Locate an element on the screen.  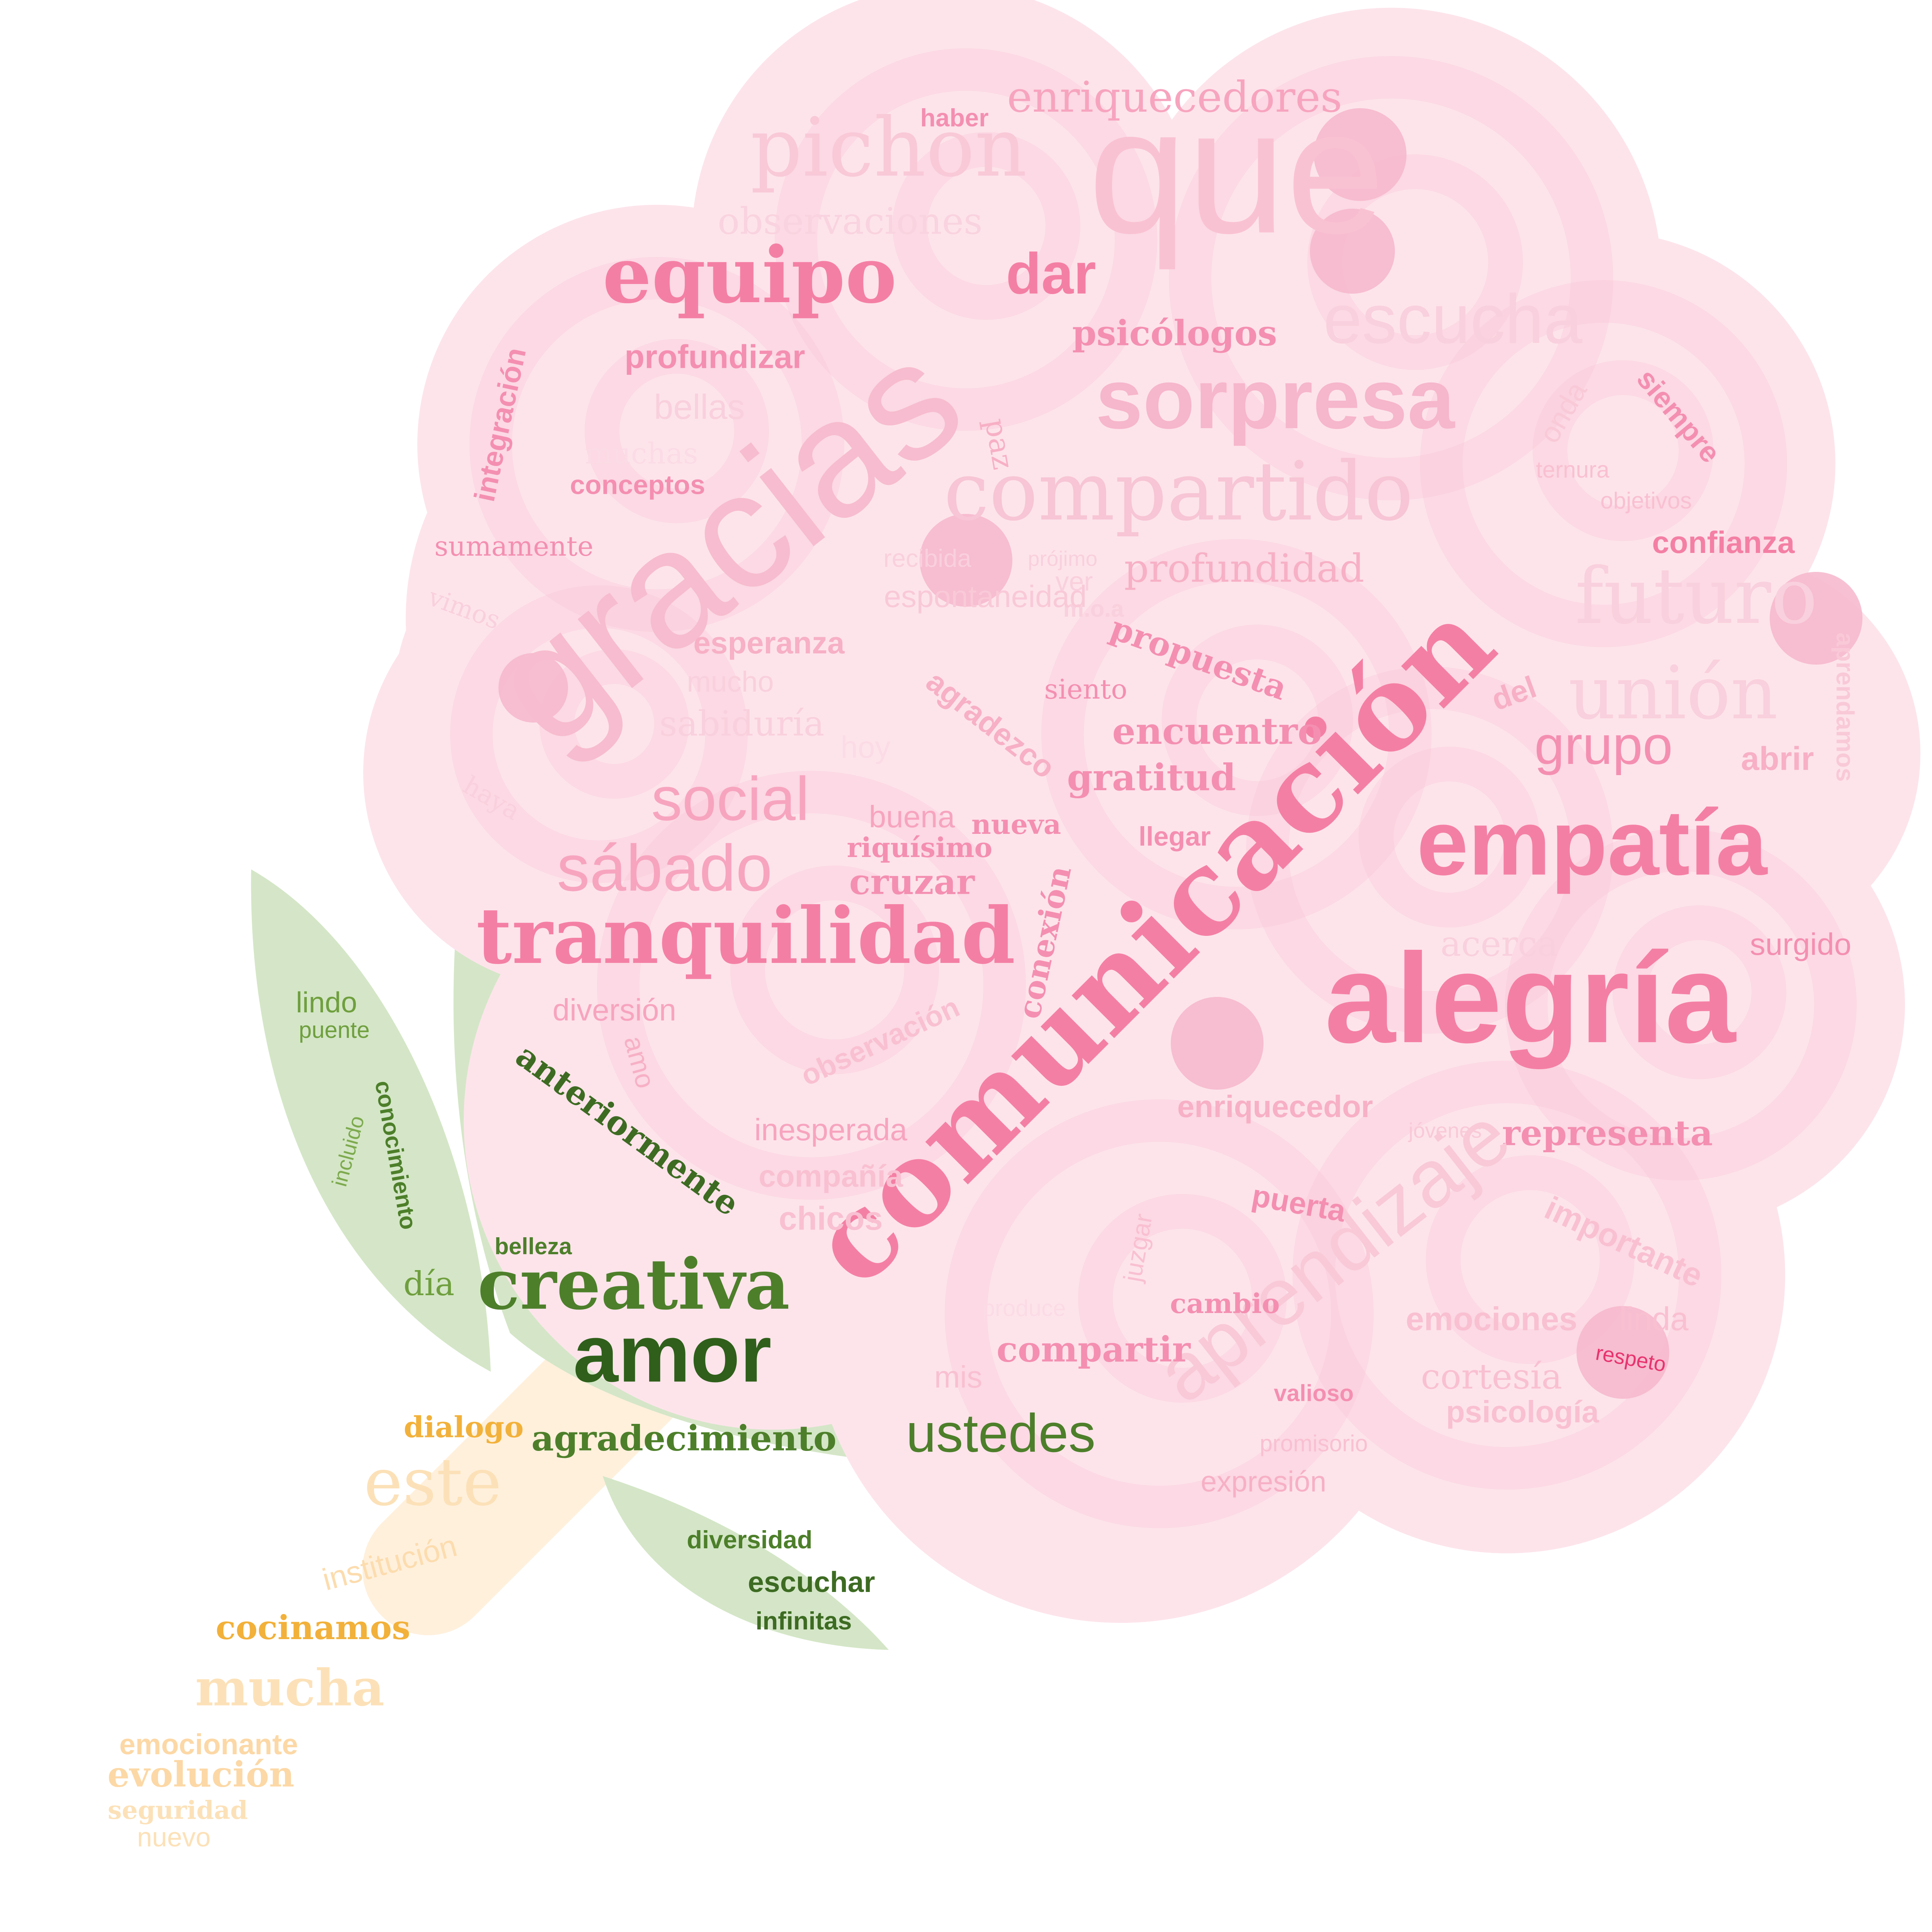
word-87: puente is located at coordinates (335, 1030).